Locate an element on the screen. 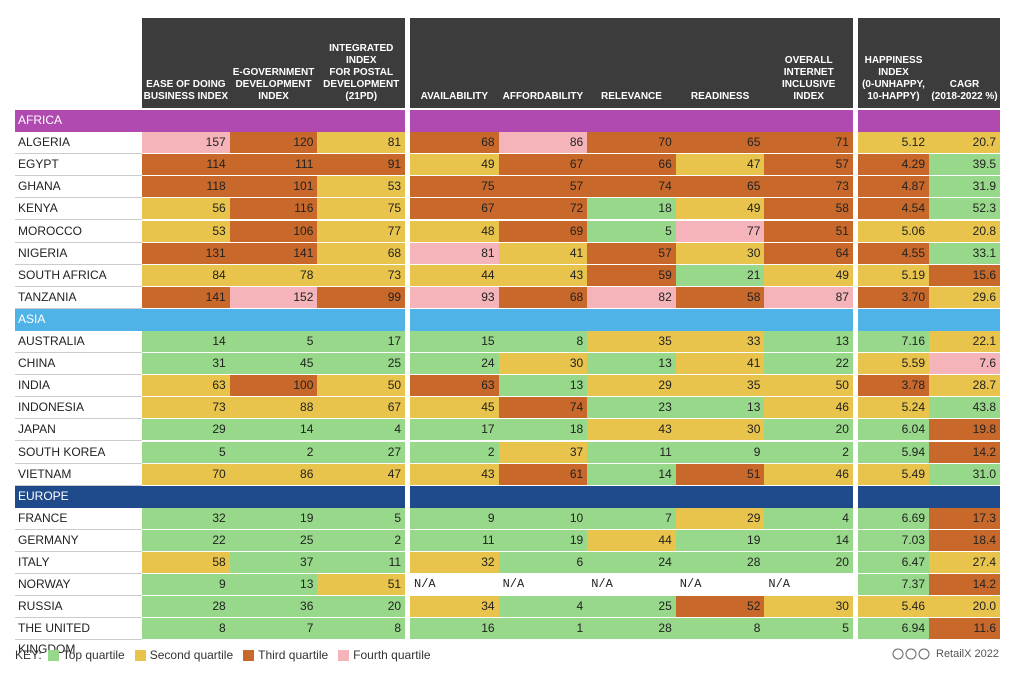 The image size is (1019, 673). cell: 52.3 is located at coordinates (964, 209).